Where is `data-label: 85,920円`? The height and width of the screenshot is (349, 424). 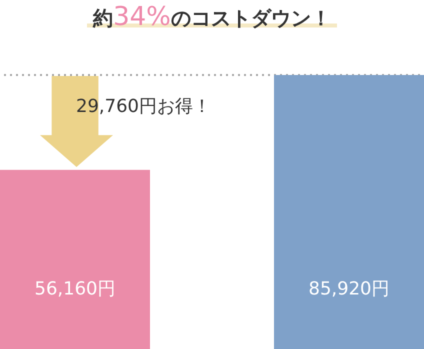 data-label: 85,920円 is located at coordinates (349, 289).